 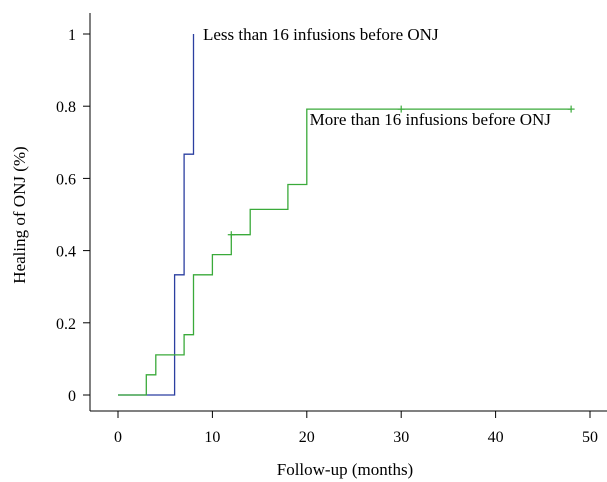 What do you see at coordinates (496, 437) in the screenshot?
I see `x-tick-label: 40` at bounding box center [496, 437].